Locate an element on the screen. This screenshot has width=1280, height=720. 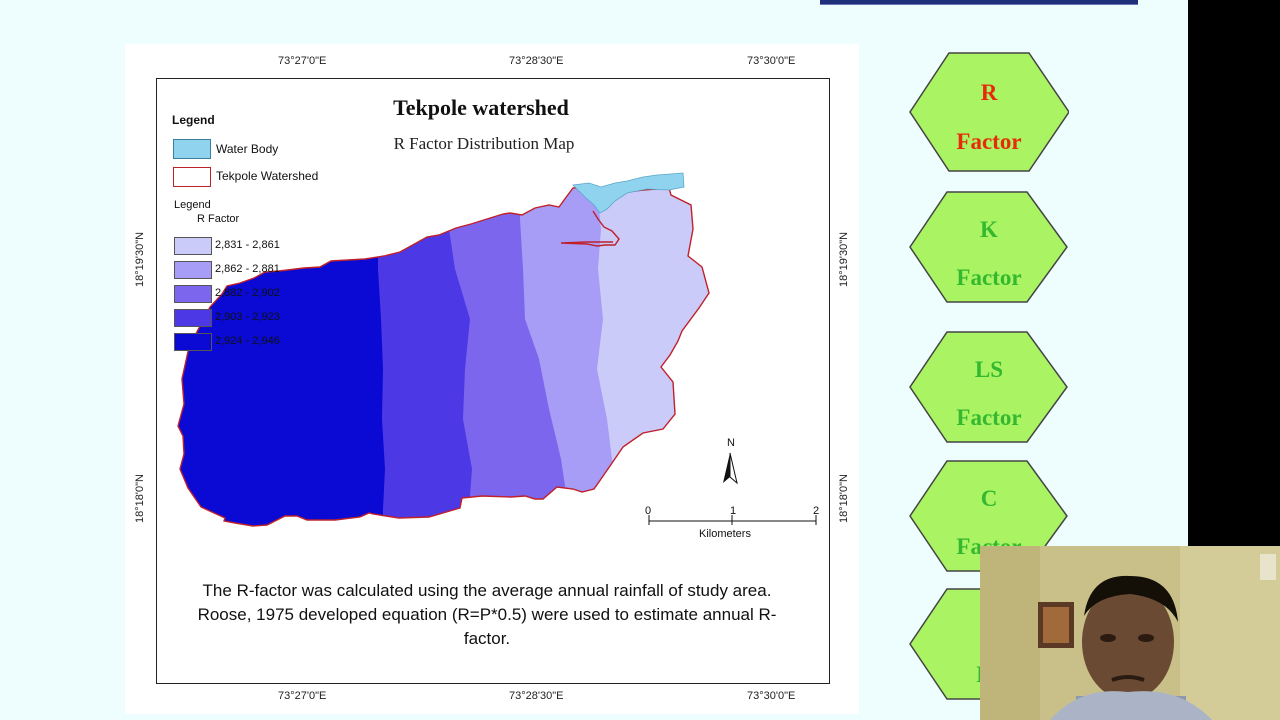
legend-label-class-3: 2,882 - 2,902 is located at coordinates (247, 293).